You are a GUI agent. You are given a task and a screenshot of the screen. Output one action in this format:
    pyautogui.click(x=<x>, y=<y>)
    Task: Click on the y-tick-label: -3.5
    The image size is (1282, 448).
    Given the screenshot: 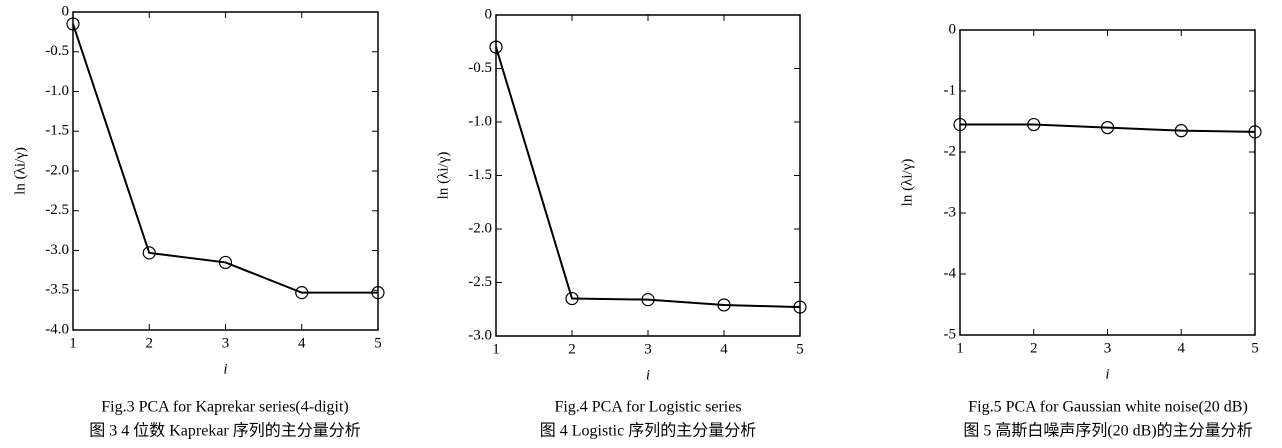 What is the action you would take?
    pyautogui.click(x=57, y=290)
    